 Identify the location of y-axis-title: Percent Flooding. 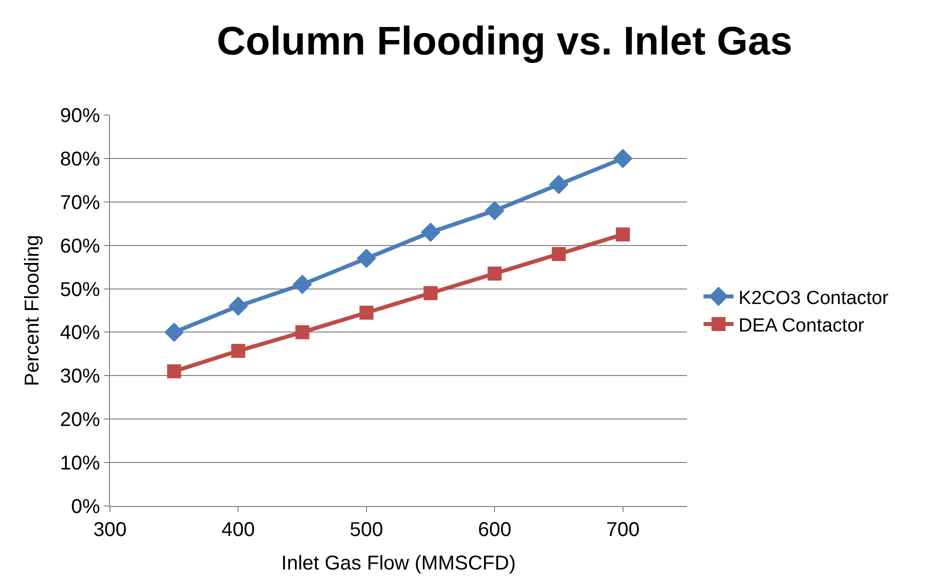
(32, 310).